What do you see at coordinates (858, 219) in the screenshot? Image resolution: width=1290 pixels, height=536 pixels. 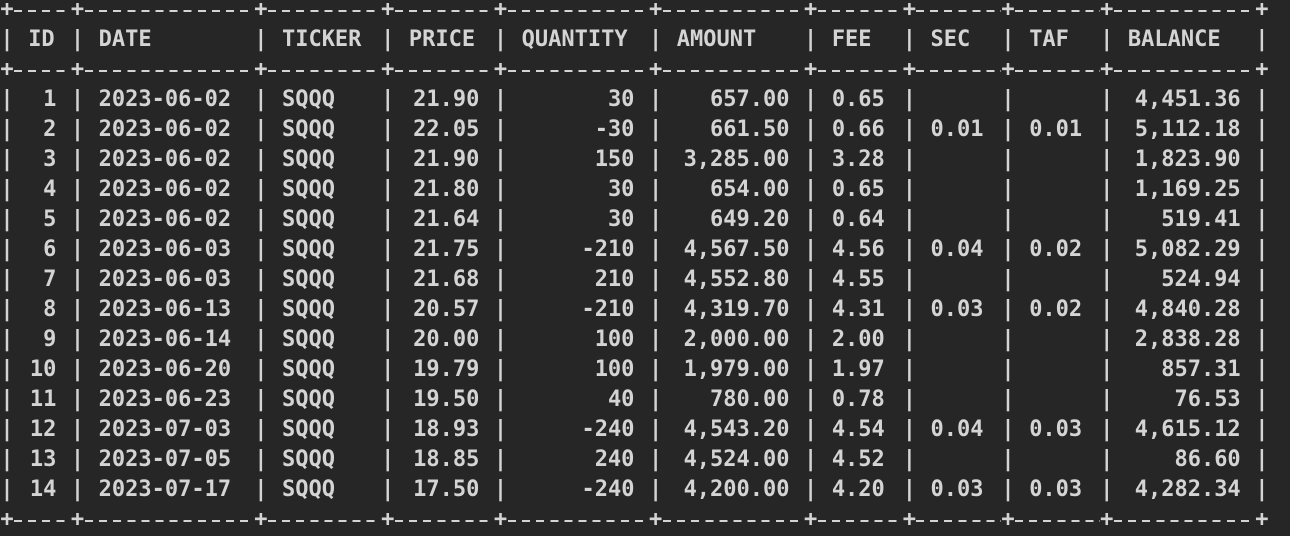 I see `cell: 0.64` at bounding box center [858, 219].